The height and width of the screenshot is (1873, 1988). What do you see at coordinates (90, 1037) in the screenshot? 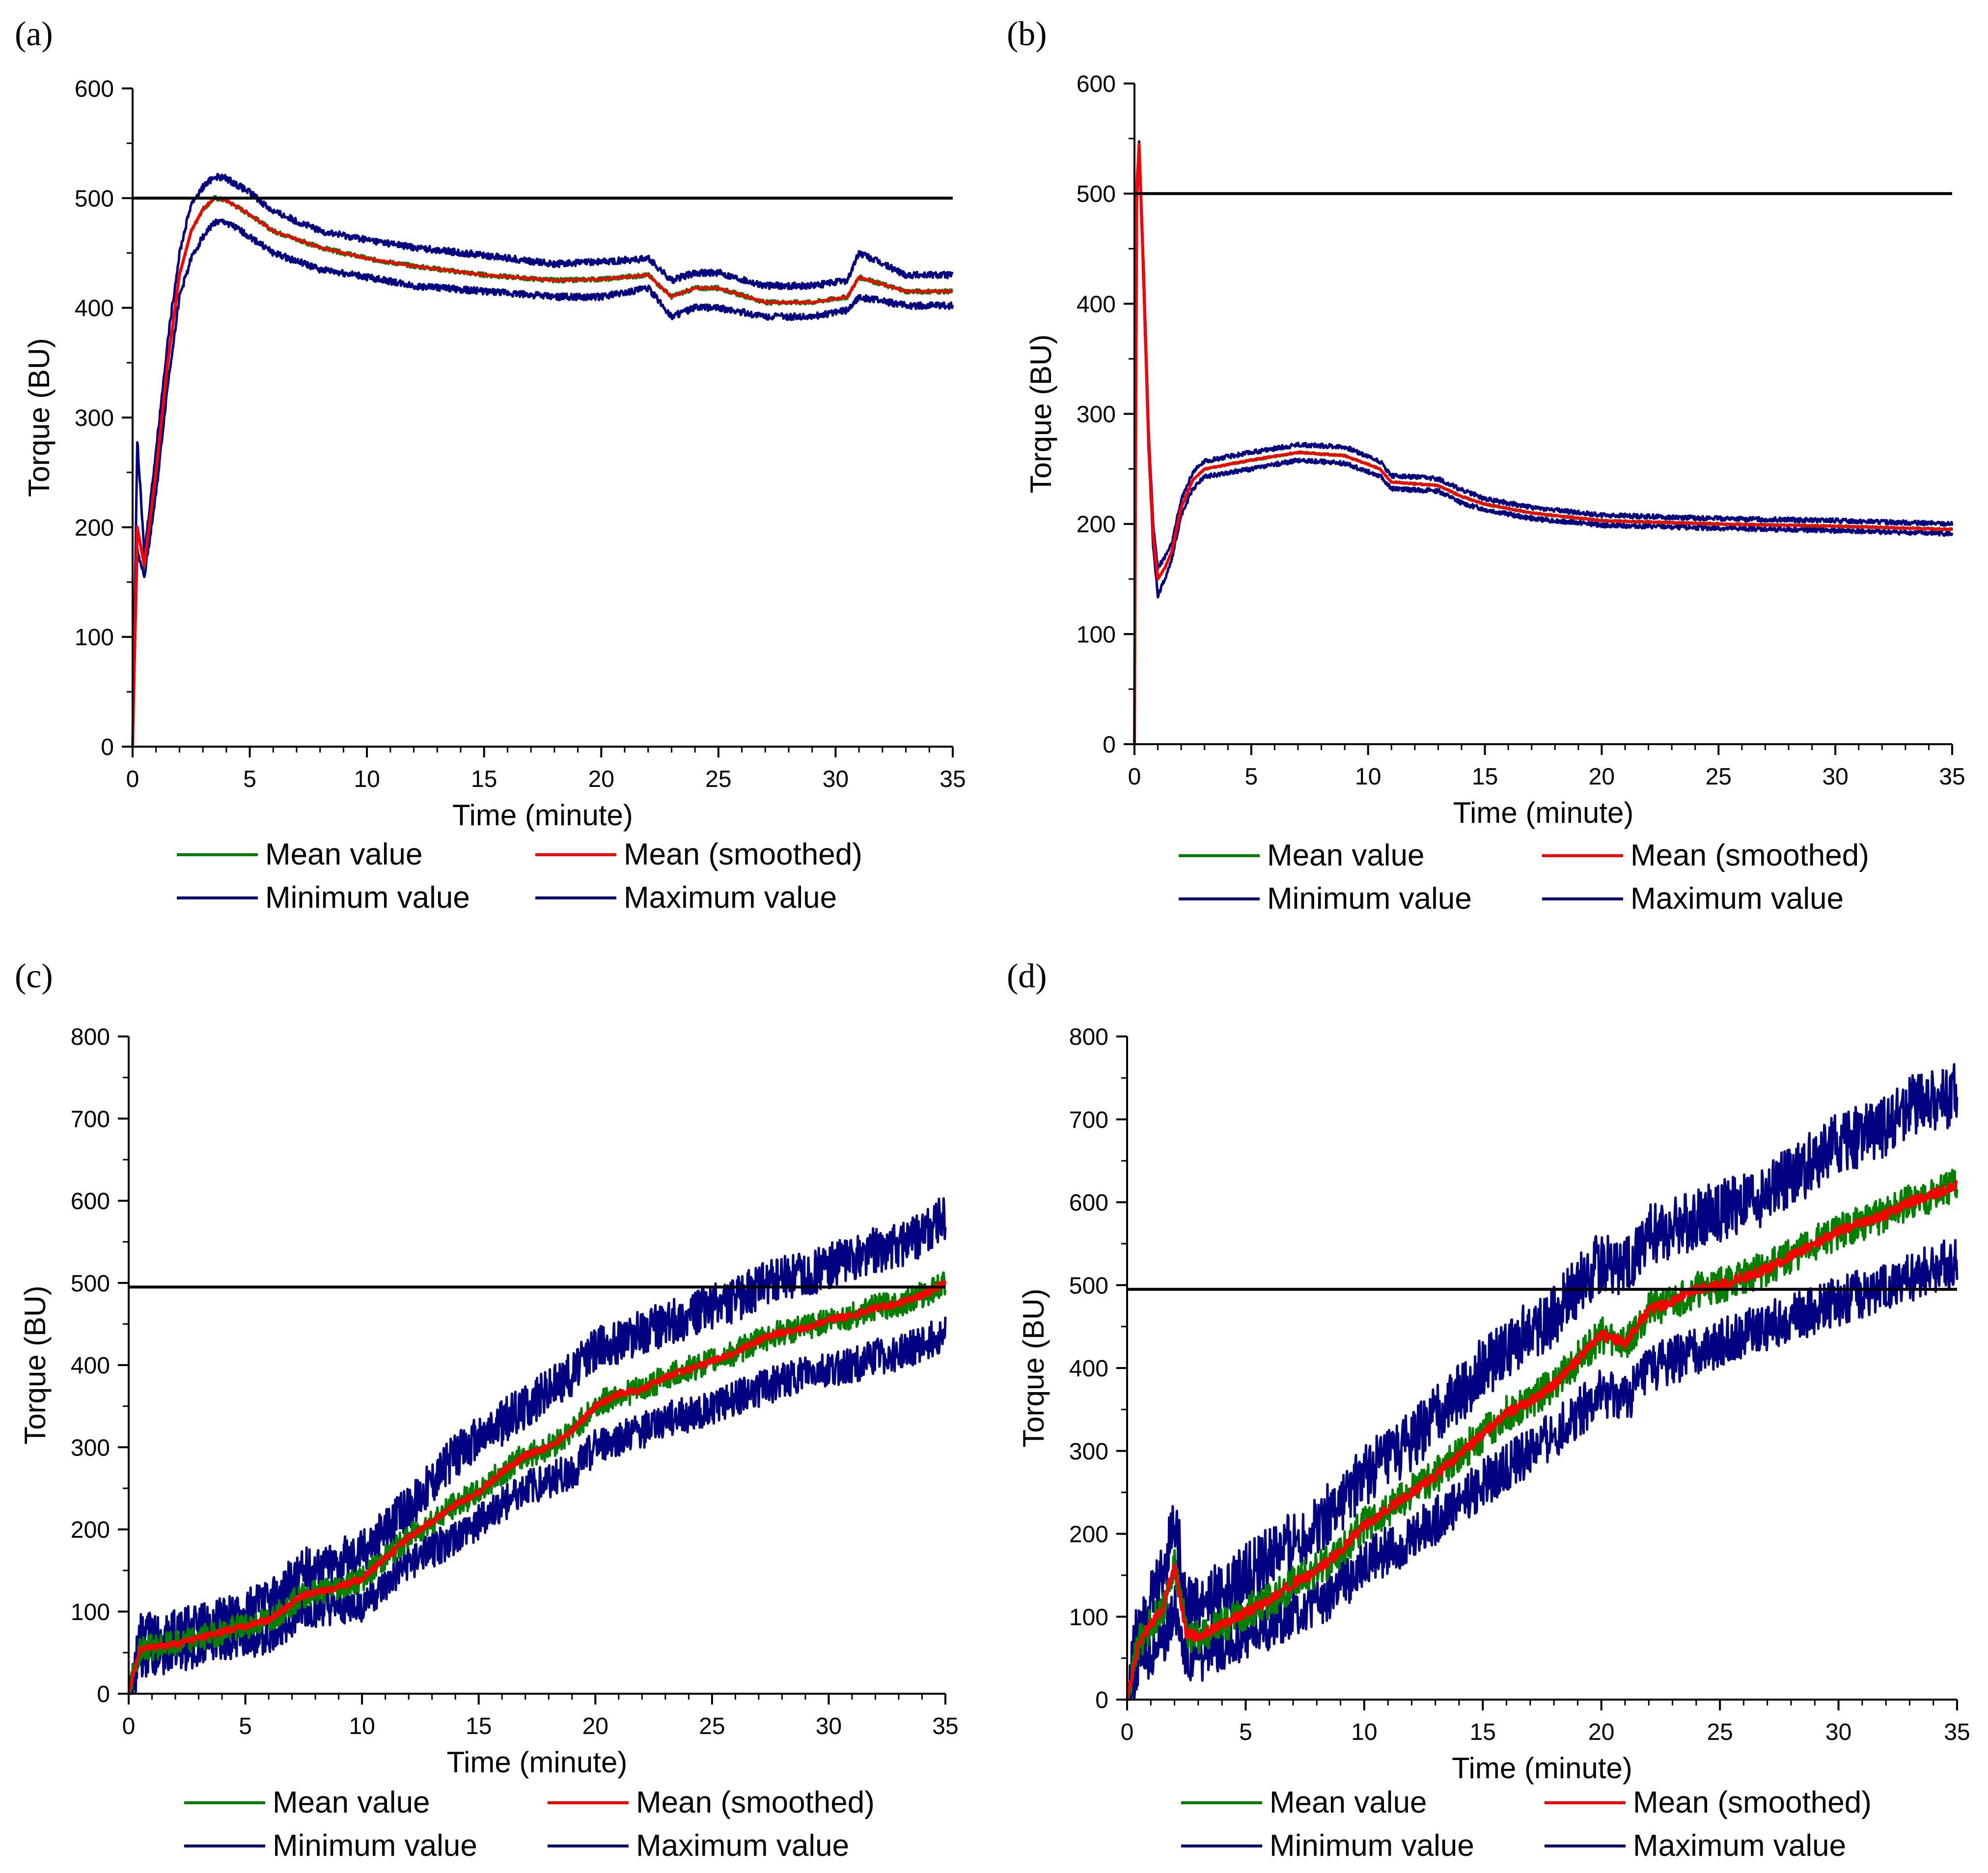
I see `y-tick-label: 800` at bounding box center [90, 1037].